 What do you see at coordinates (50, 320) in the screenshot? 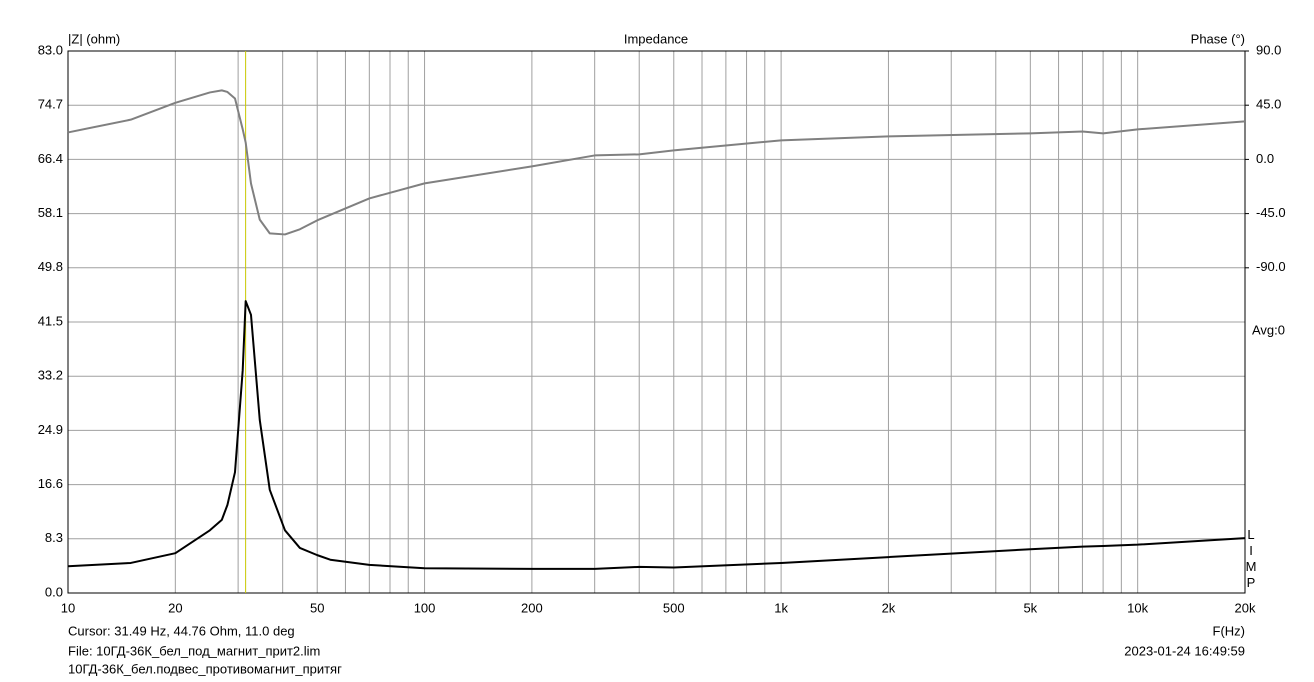
I see `y-tick-label: 41.5` at bounding box center [50, 320].